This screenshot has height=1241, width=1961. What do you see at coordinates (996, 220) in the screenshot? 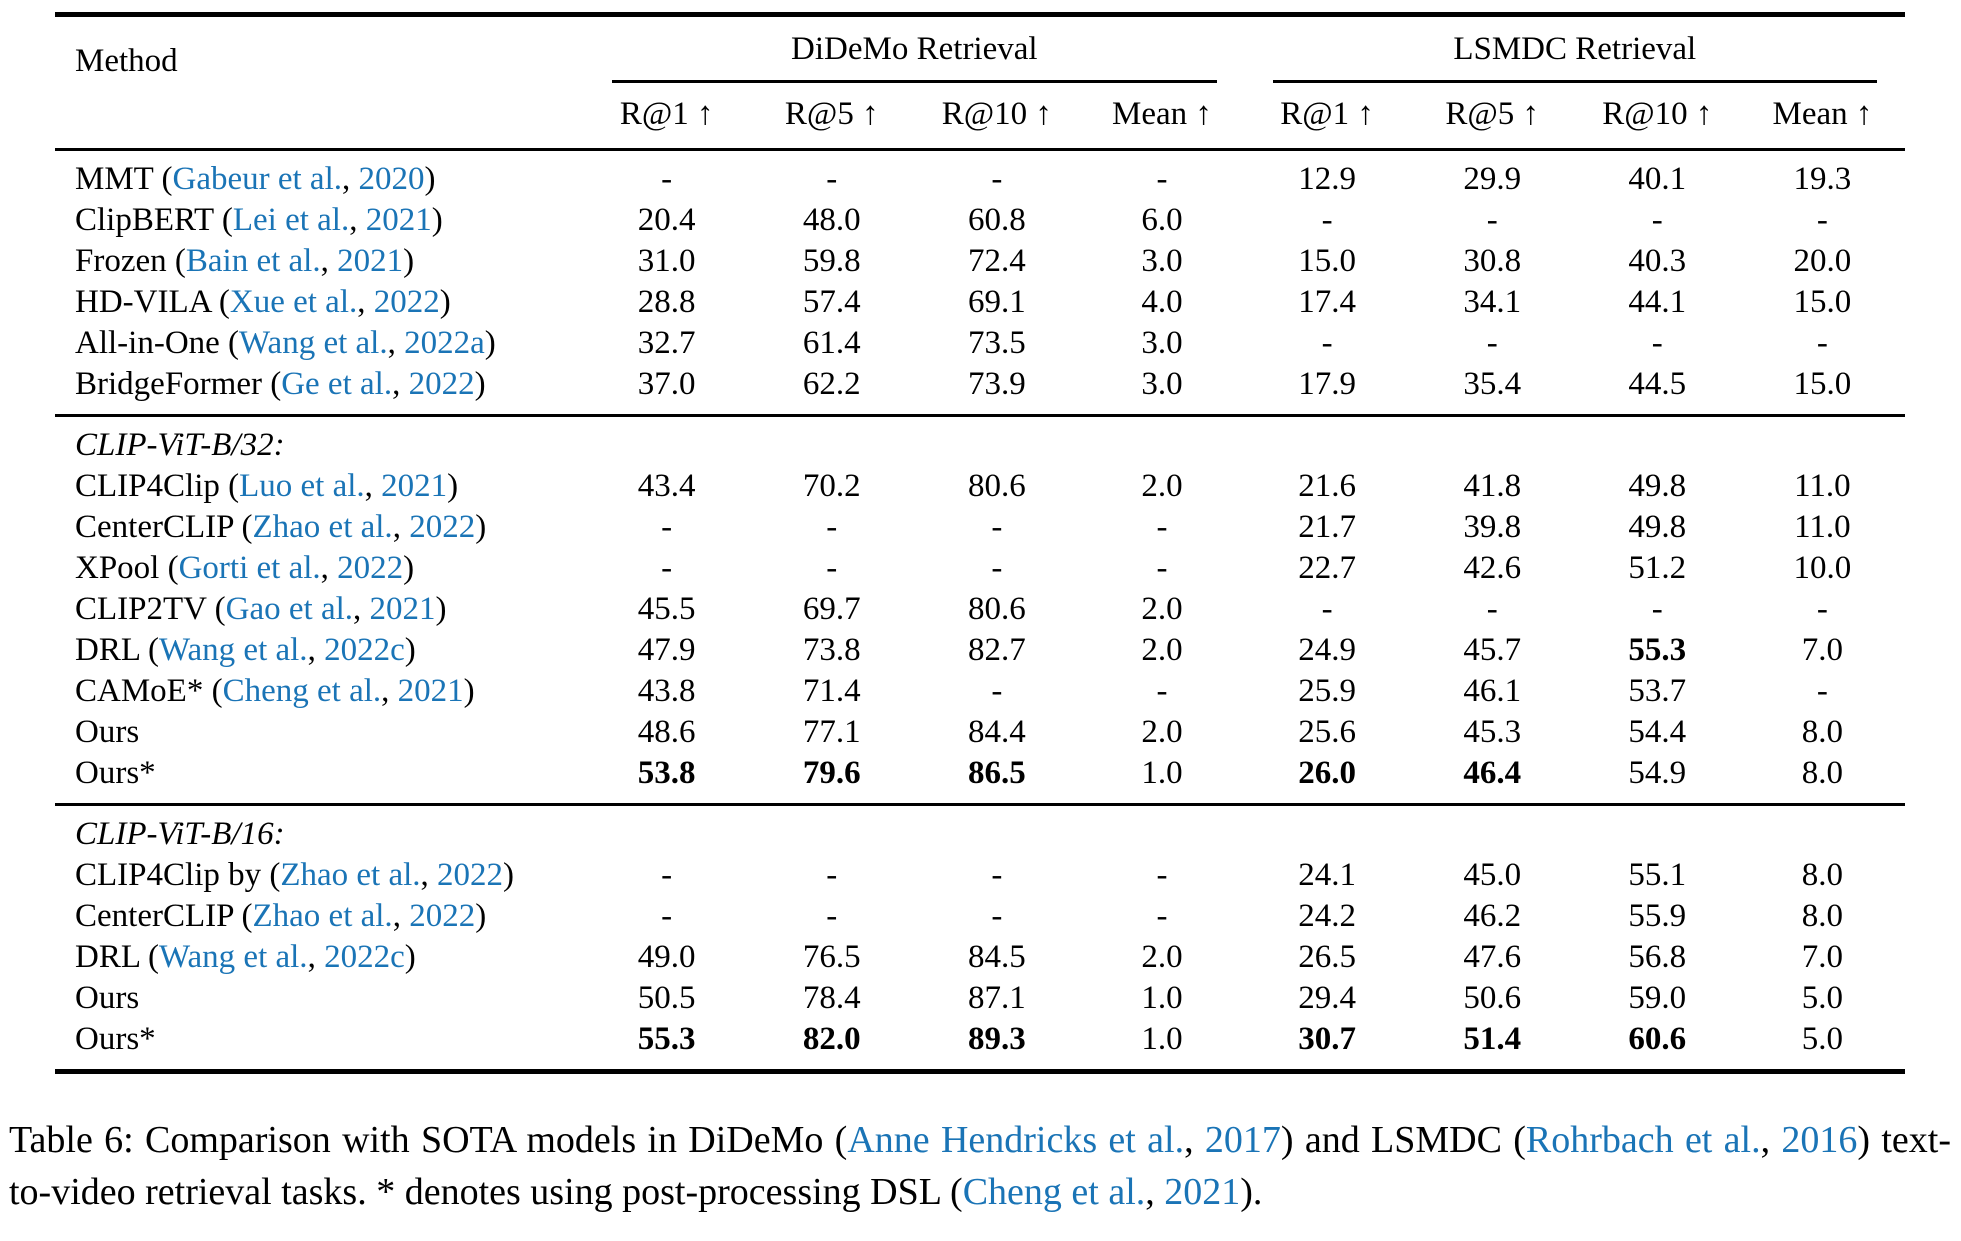
I see `value-cell: 60.8` at bounding box center [996, 220].